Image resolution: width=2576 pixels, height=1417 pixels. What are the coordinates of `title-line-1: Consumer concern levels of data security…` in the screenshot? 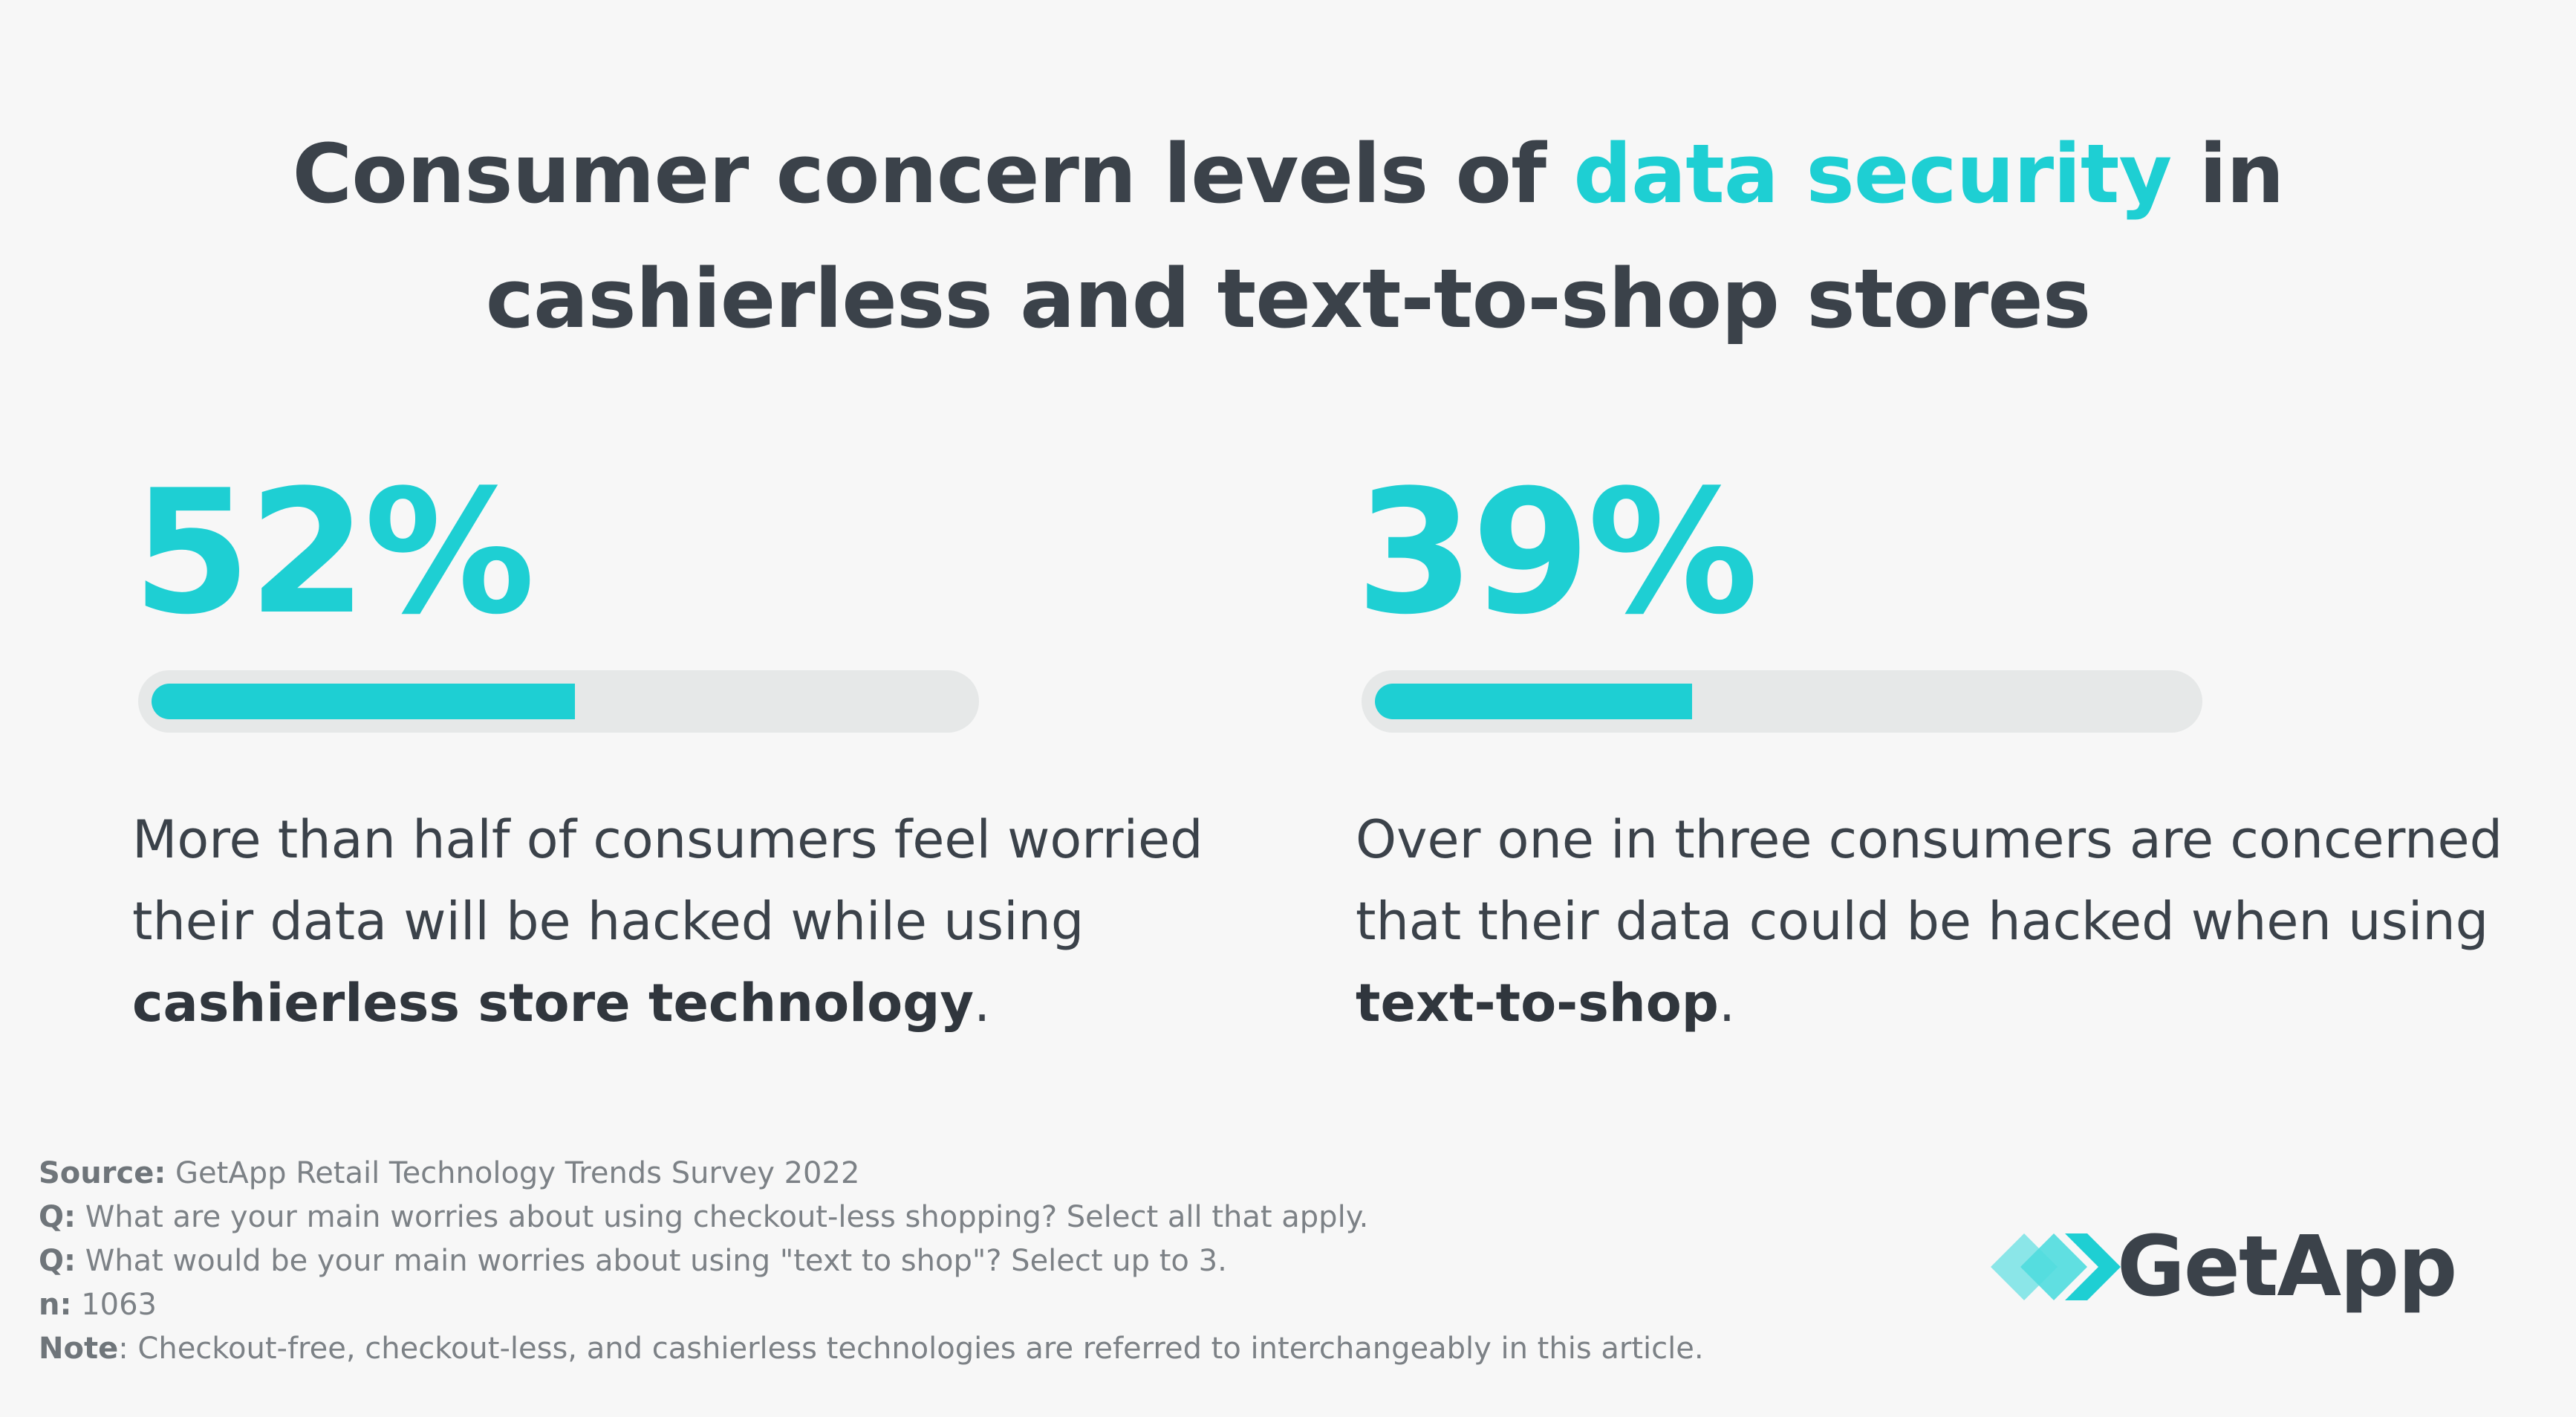 It's located at (1288, 173).